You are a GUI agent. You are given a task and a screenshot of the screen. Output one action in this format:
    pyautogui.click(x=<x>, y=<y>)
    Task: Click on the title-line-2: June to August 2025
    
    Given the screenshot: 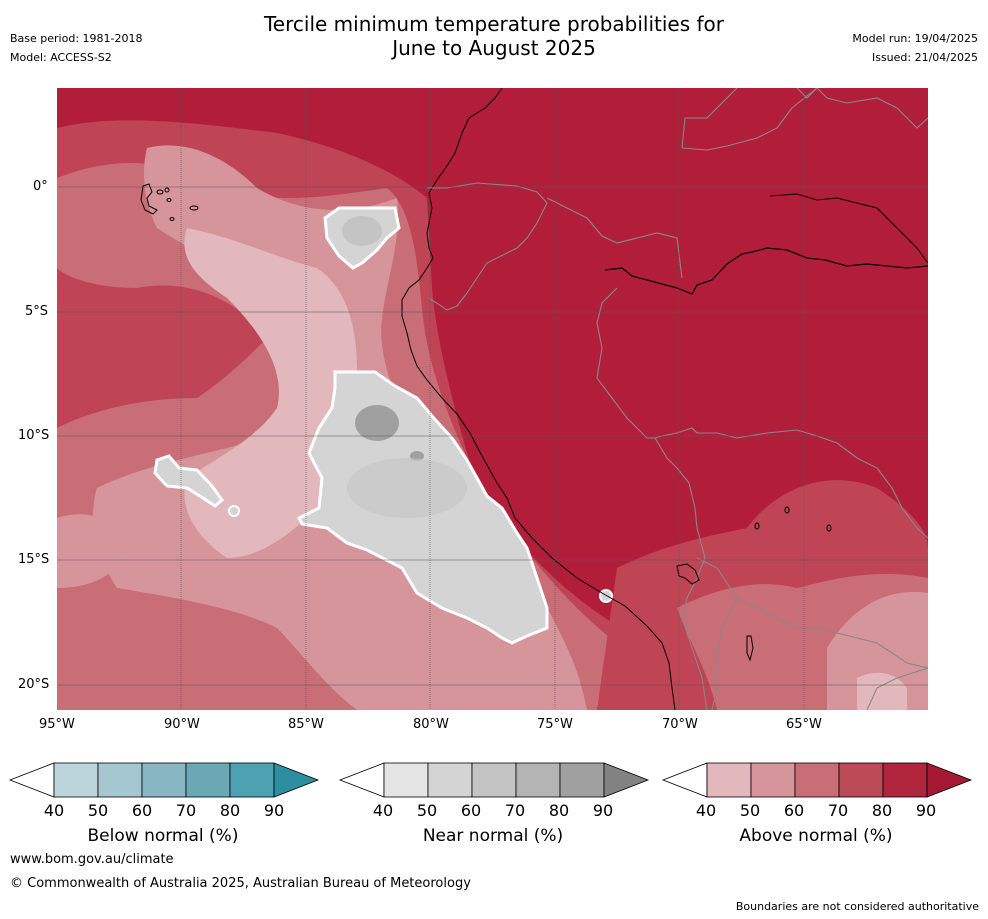 What is the action you would take?
    pyautogui.click(x=494, y=48)
    